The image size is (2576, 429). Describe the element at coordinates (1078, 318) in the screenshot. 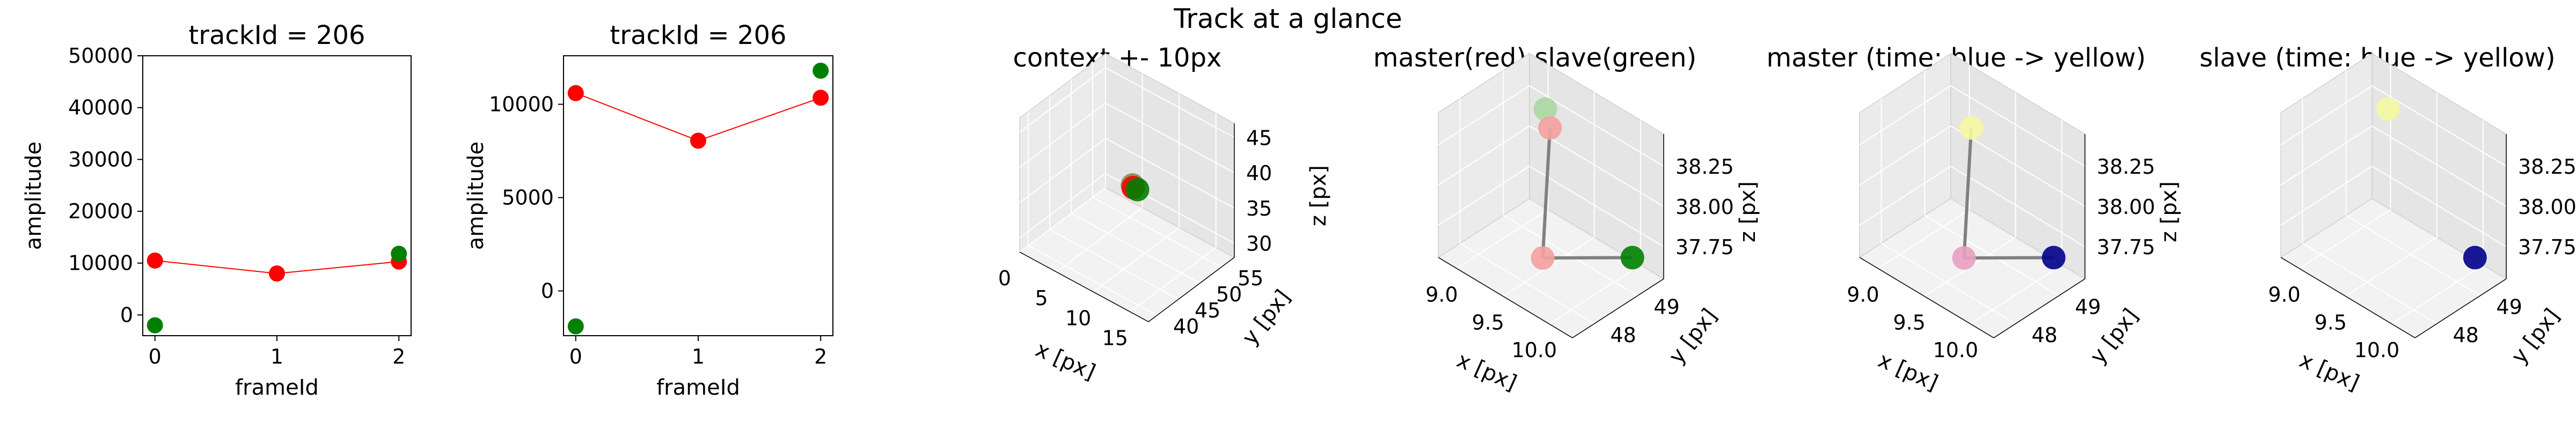

I see `x-tick-label: 10` at that location.